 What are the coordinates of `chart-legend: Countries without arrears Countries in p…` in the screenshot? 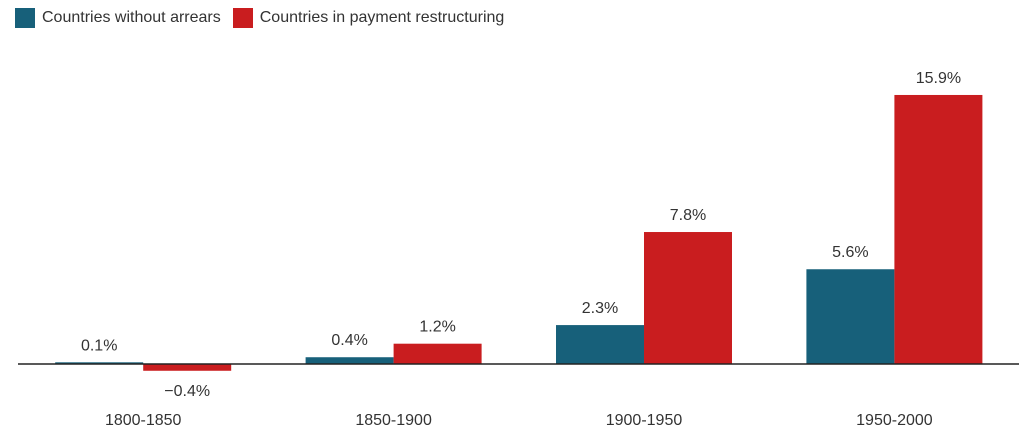 It's located at (265, 18).